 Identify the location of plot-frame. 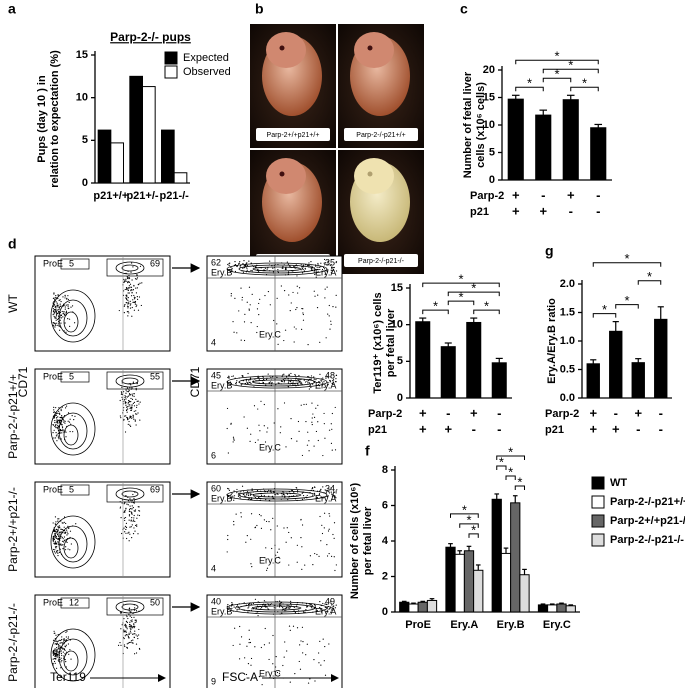
(102, 529).